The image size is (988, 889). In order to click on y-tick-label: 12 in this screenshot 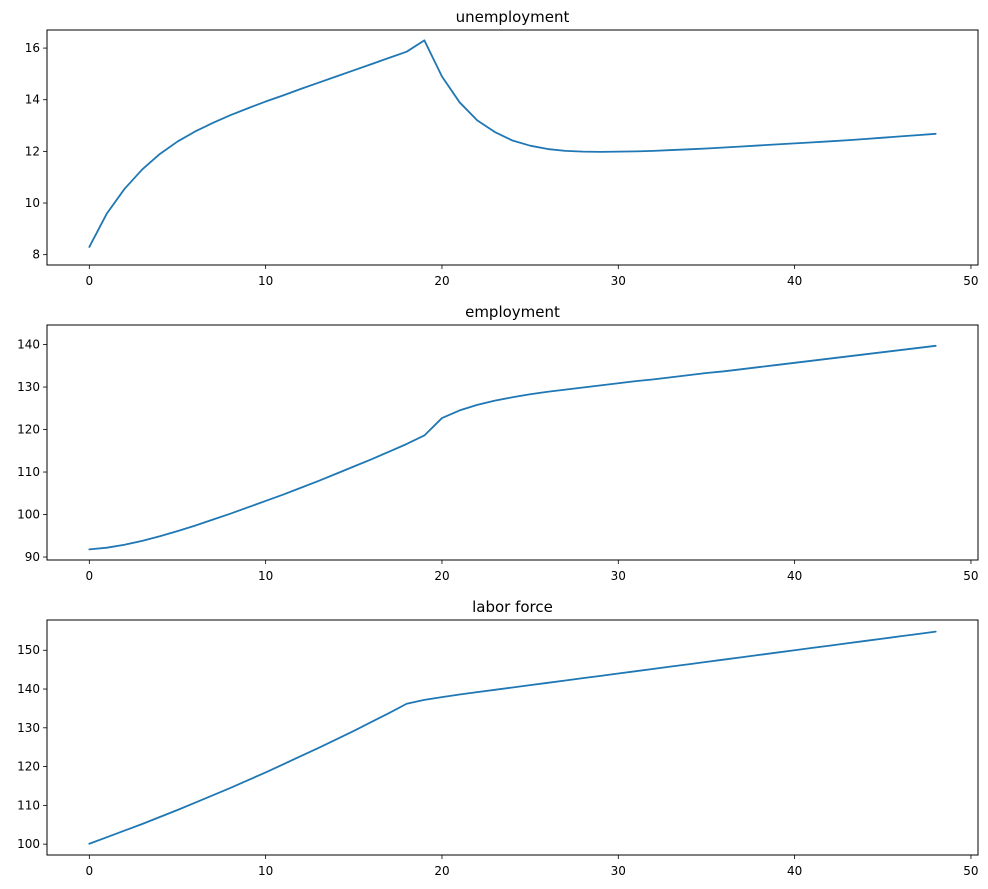, I will do `click(32, 151)`.